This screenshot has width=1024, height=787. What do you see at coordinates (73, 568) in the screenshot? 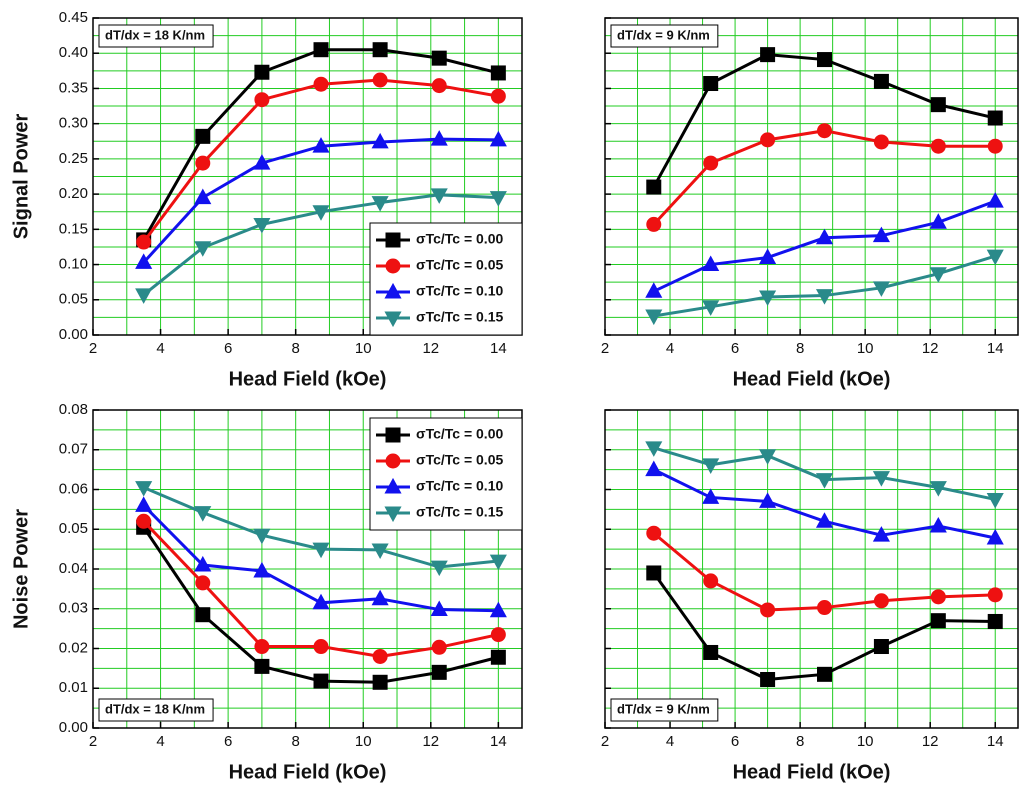
I see `y-tick-label: 0.04` at bounding box center [73, 568].